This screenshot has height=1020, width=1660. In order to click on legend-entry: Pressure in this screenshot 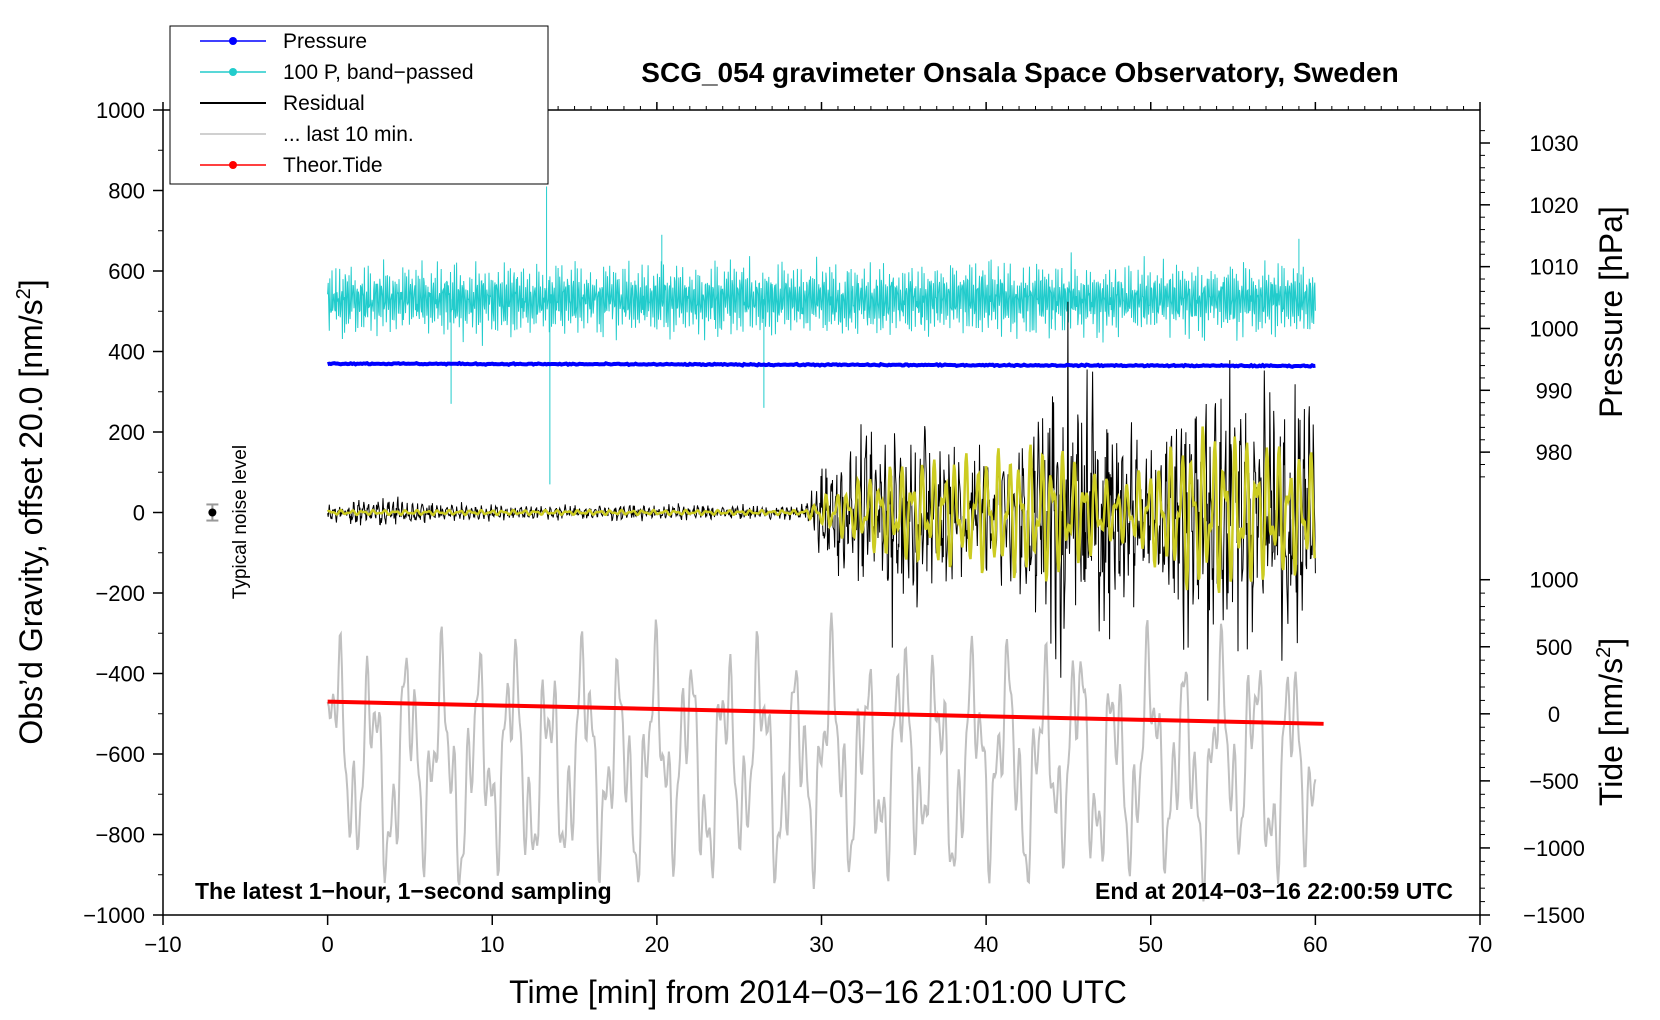, I will do `click(283, 41)`.